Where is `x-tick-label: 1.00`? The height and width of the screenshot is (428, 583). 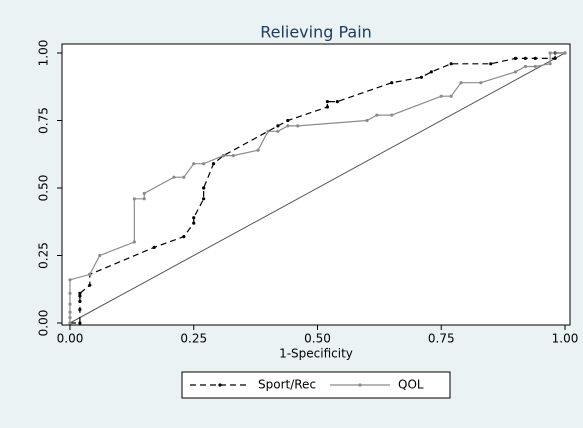 x-tick-label: 1.00 is located at coordinates (565, 339).